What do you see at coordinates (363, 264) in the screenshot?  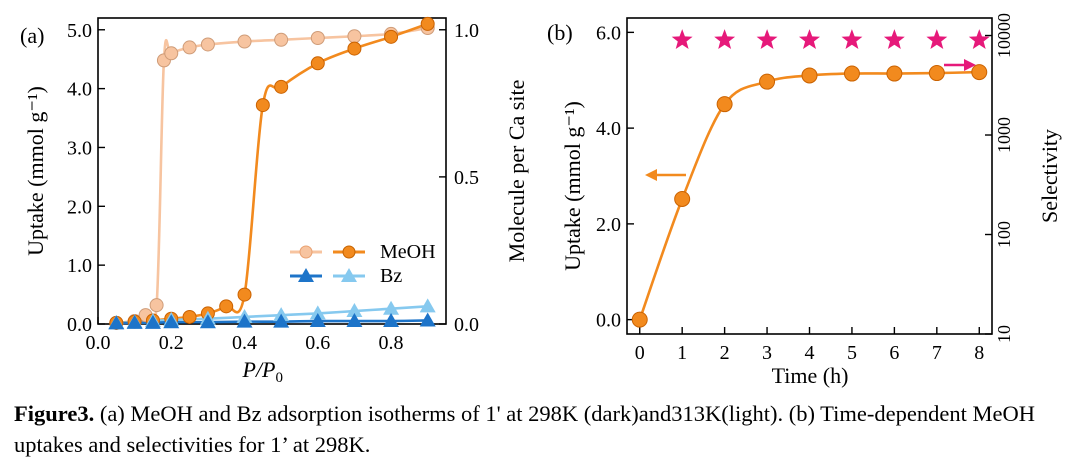 I see `legend-a: MeOH Bz` at bounding box center [363, 264].